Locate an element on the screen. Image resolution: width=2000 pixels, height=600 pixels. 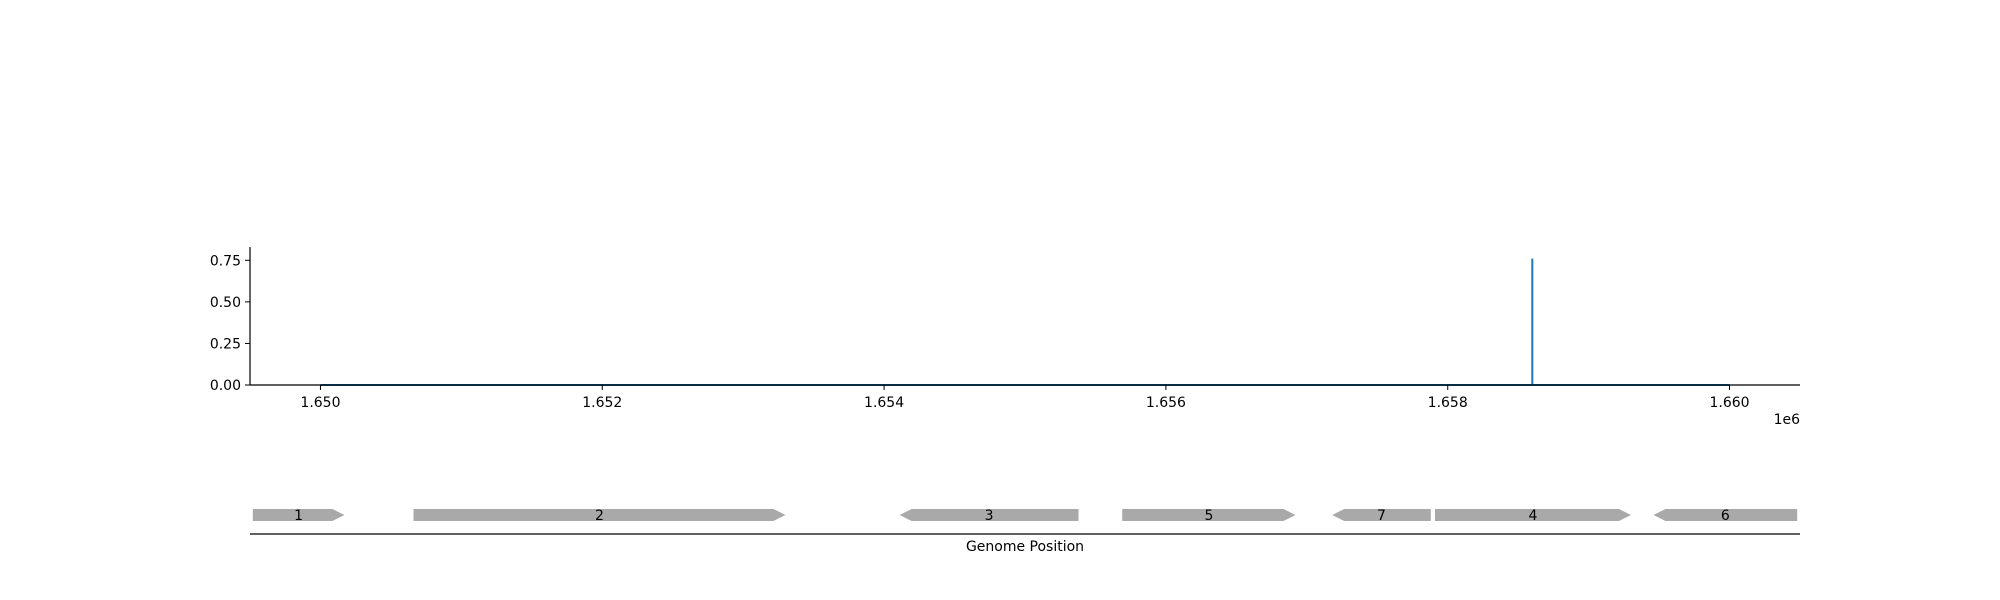
x-tick-label: 1.650 is located at coordinates (320, 403).